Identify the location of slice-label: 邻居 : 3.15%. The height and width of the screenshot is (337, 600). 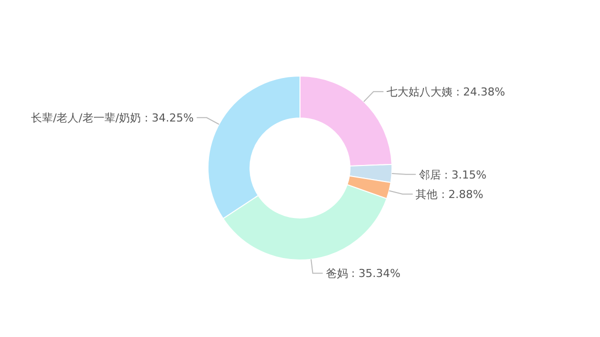
(452, 175).